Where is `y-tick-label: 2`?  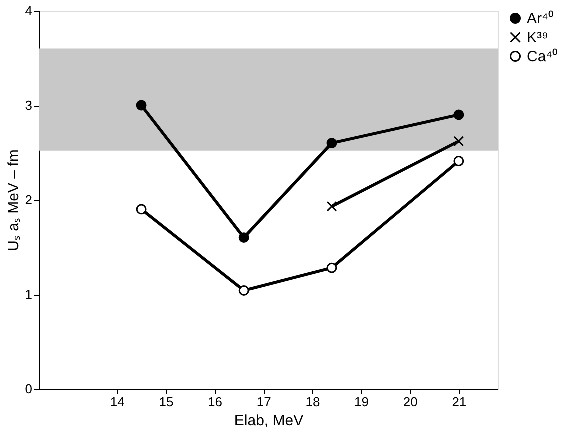 y-tick-label: 2 is located at coordinates (28, 200).